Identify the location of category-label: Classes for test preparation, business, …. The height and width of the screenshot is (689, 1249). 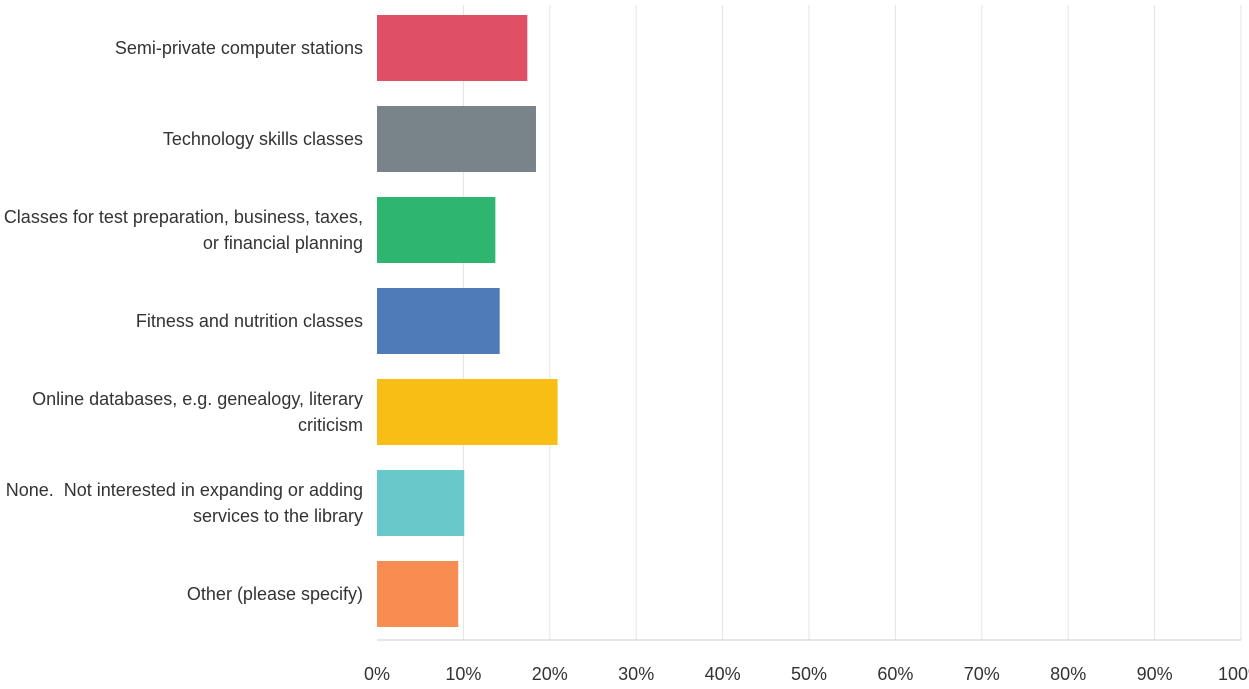
(186, 230).